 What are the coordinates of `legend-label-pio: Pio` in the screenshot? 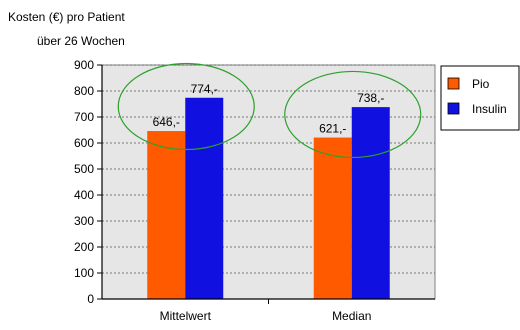 It's located at (481, 84).